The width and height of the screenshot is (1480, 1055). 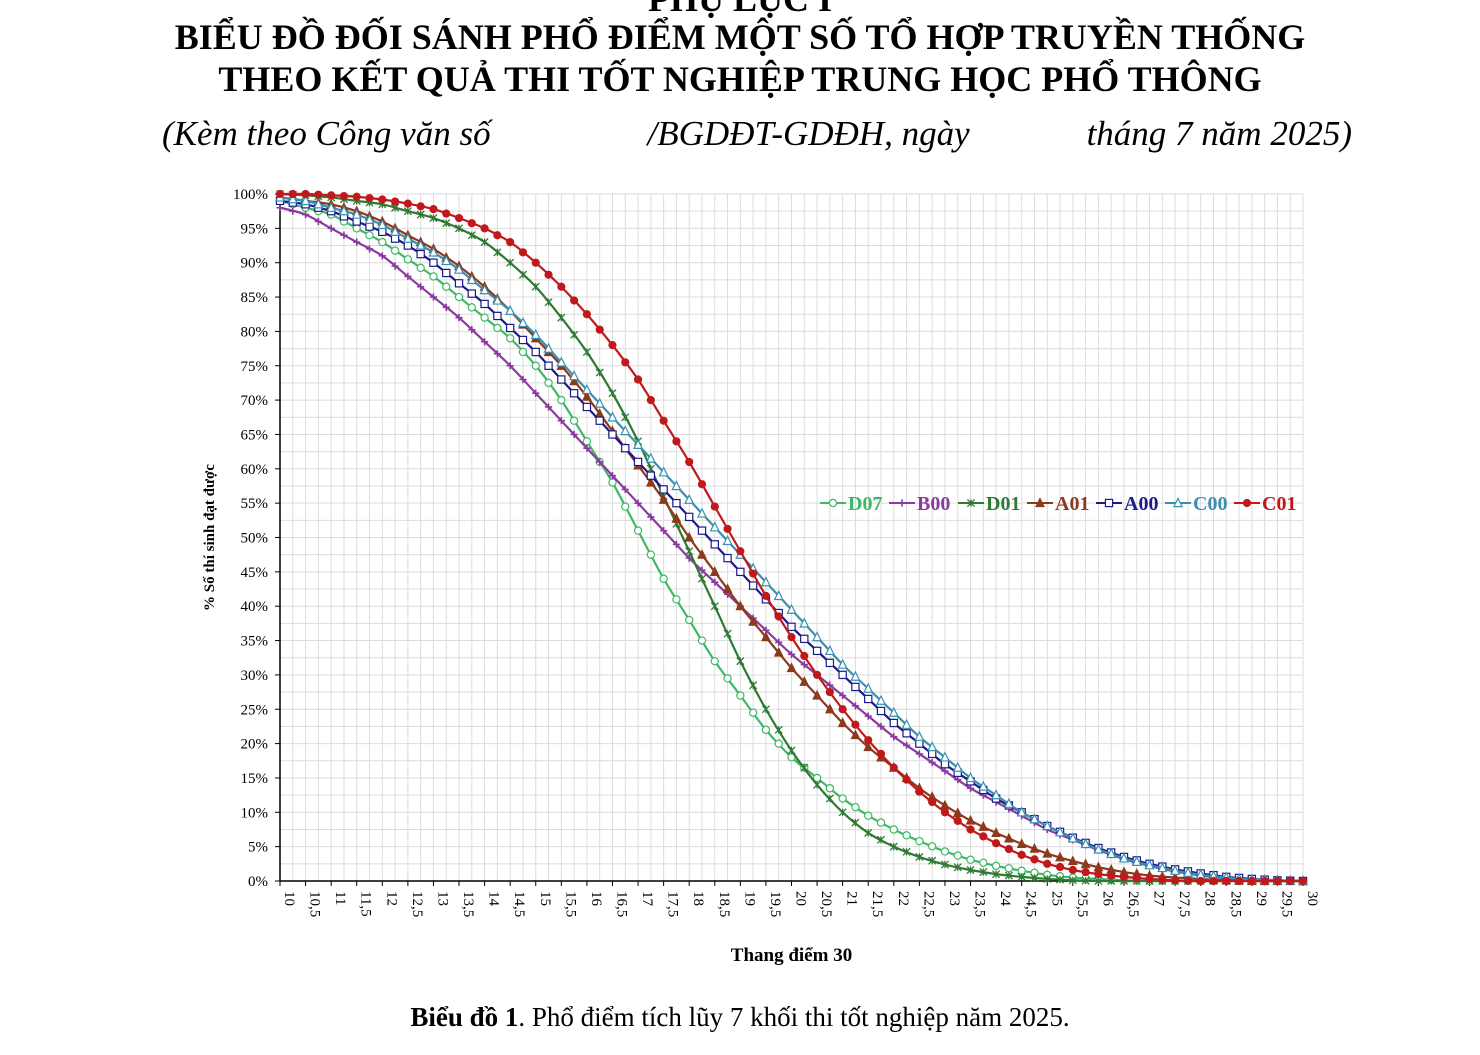 What do you see at coordinates (852, 898) in the screenshot?
I see `x-tick-label: 21` at bounding box center [852, 898].